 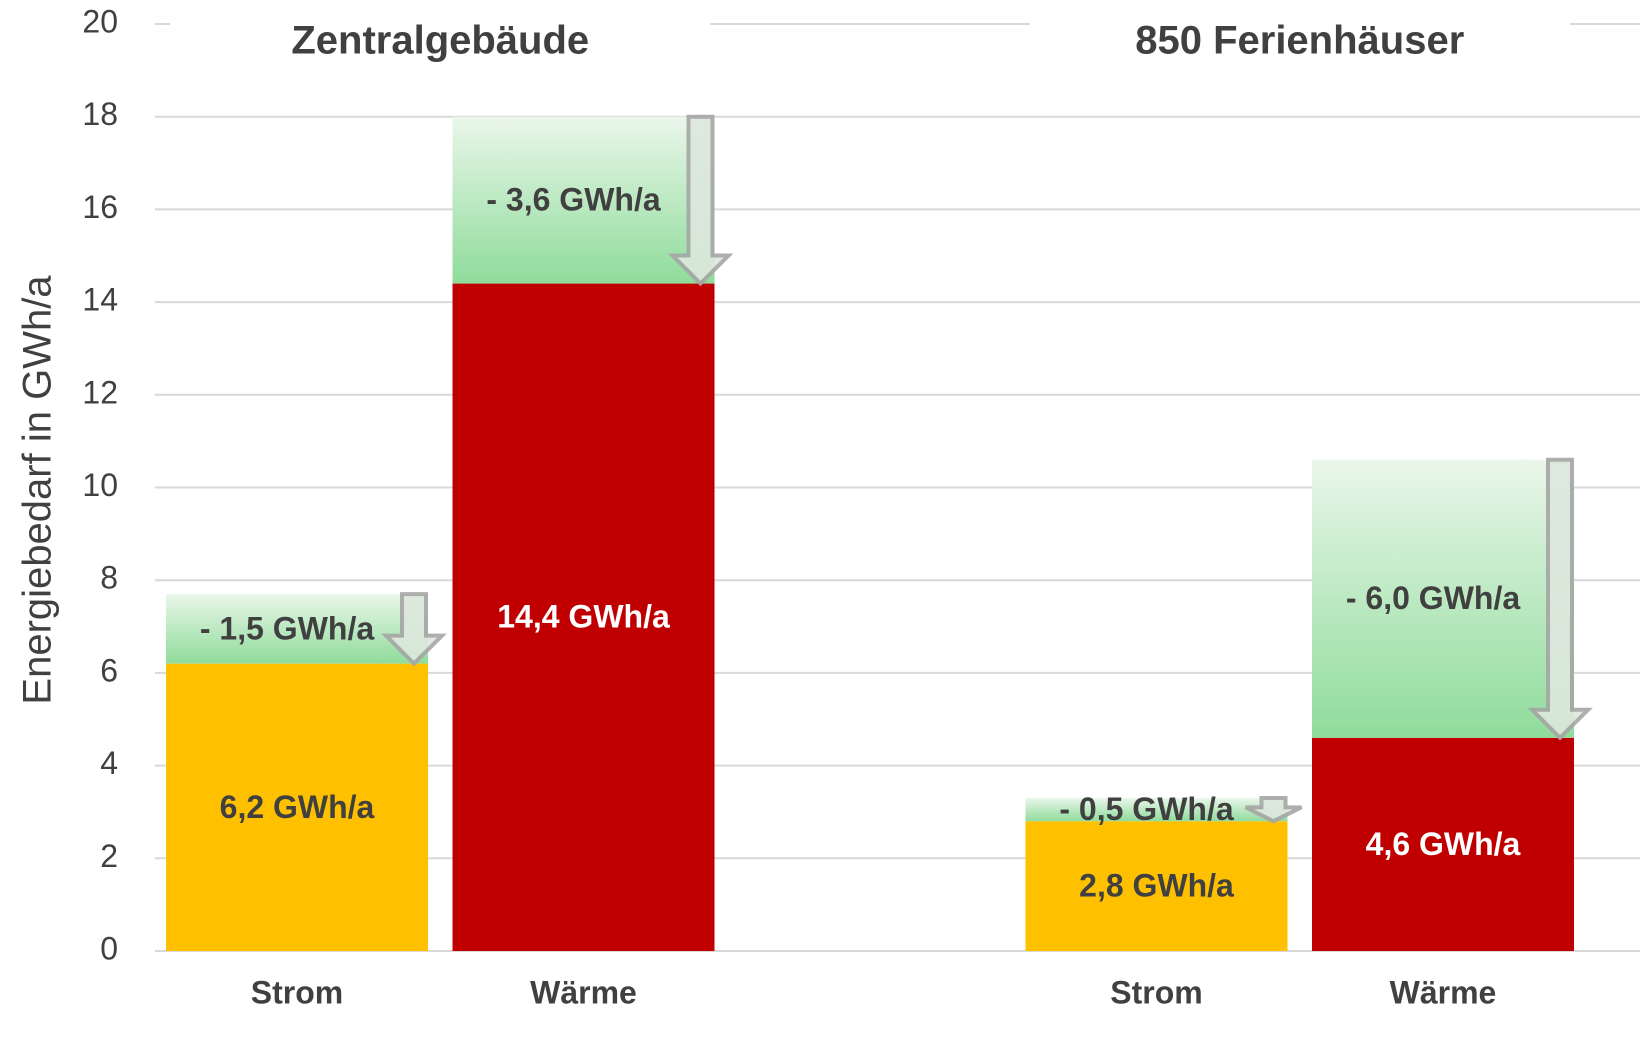 I want to click on y-tick-label: 12, so click(x=100, y=392).